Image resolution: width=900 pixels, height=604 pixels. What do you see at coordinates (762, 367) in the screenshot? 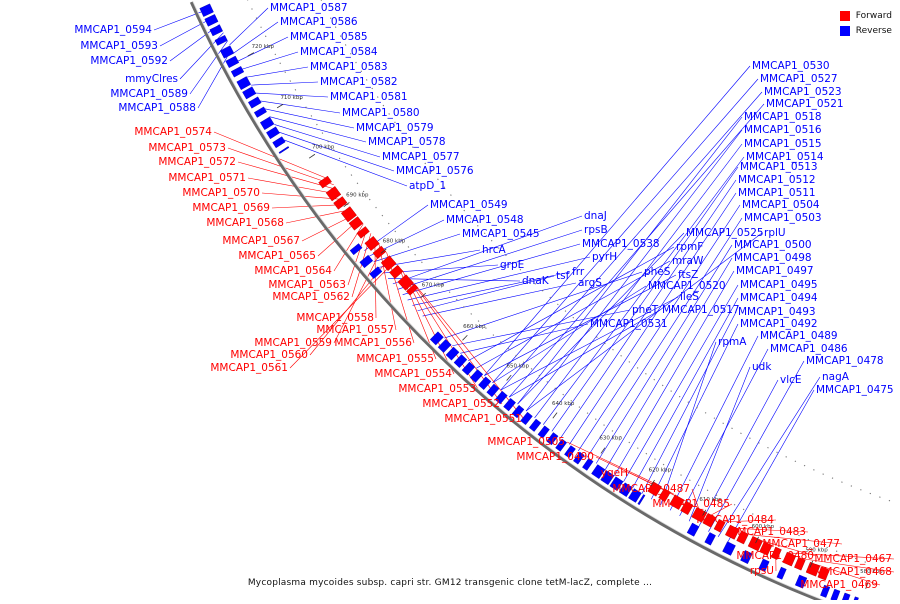
I see `gene-label-reverse: udk` at bounding box center [762, 367].